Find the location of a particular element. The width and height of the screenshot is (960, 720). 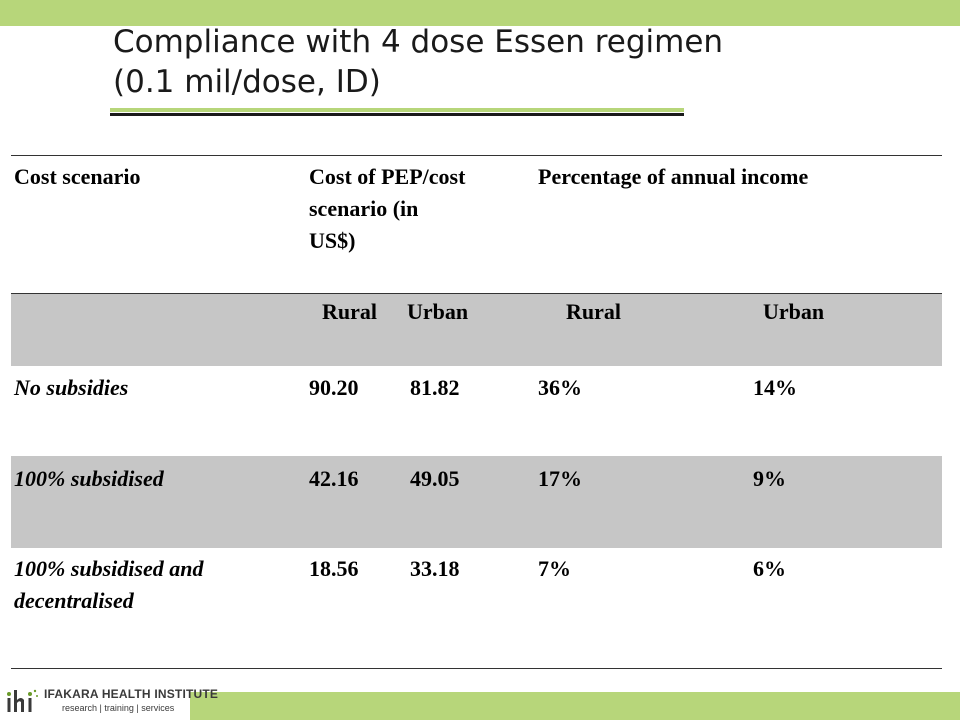

subheader-pct-urban: Urban is located at coordinates (794, 311).